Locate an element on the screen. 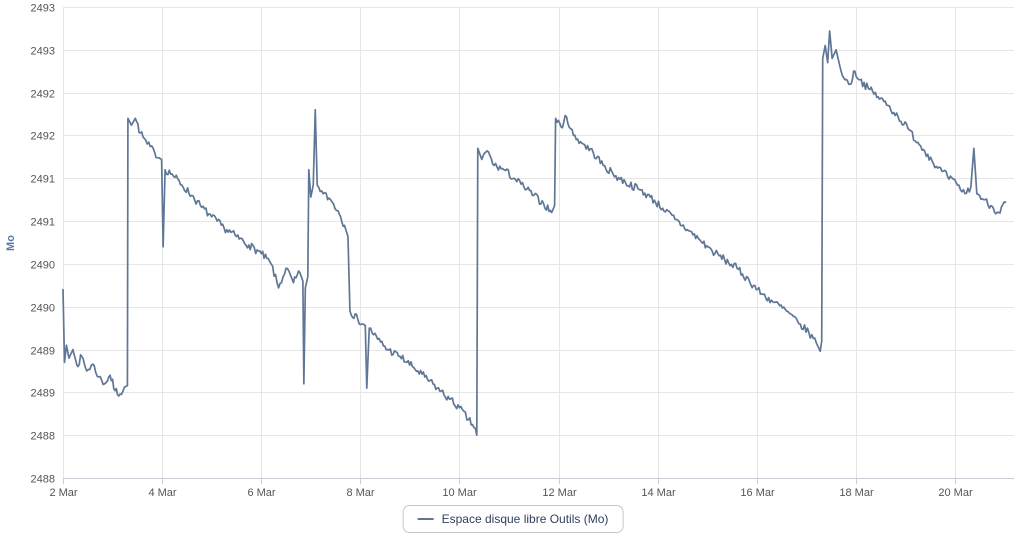 This screenshot has width=1026, height=546. x-tick-label: 6 Mar is located at coordinates (261, 493).